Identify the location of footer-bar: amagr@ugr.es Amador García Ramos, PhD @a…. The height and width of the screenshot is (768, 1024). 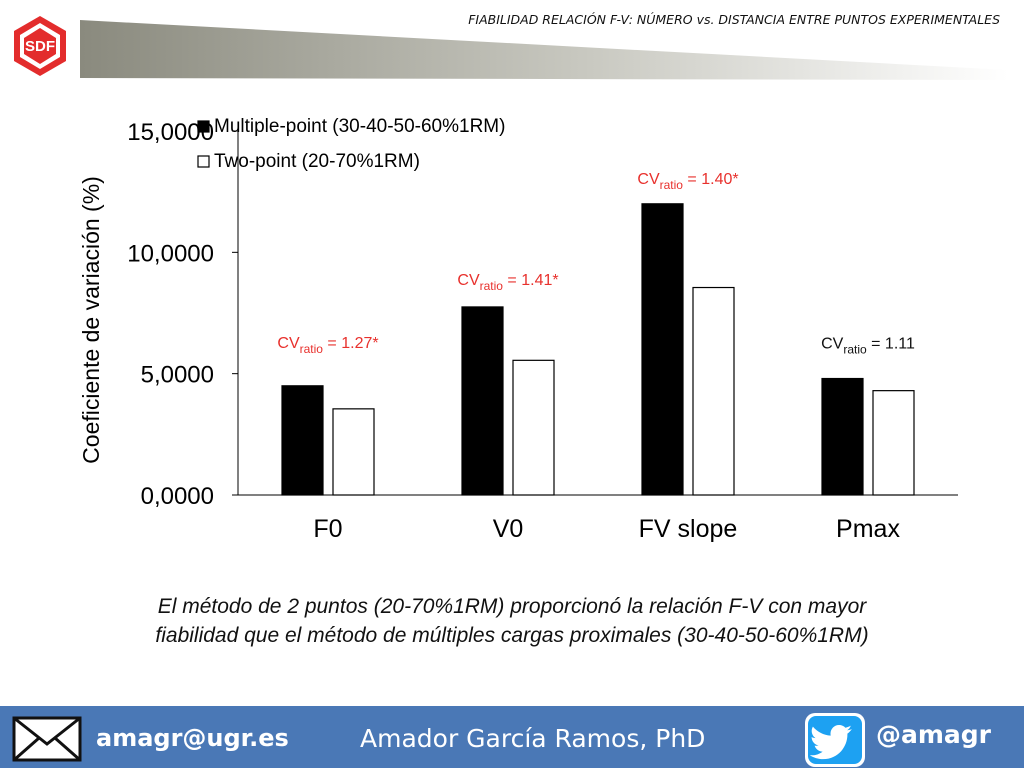
(512, 737).